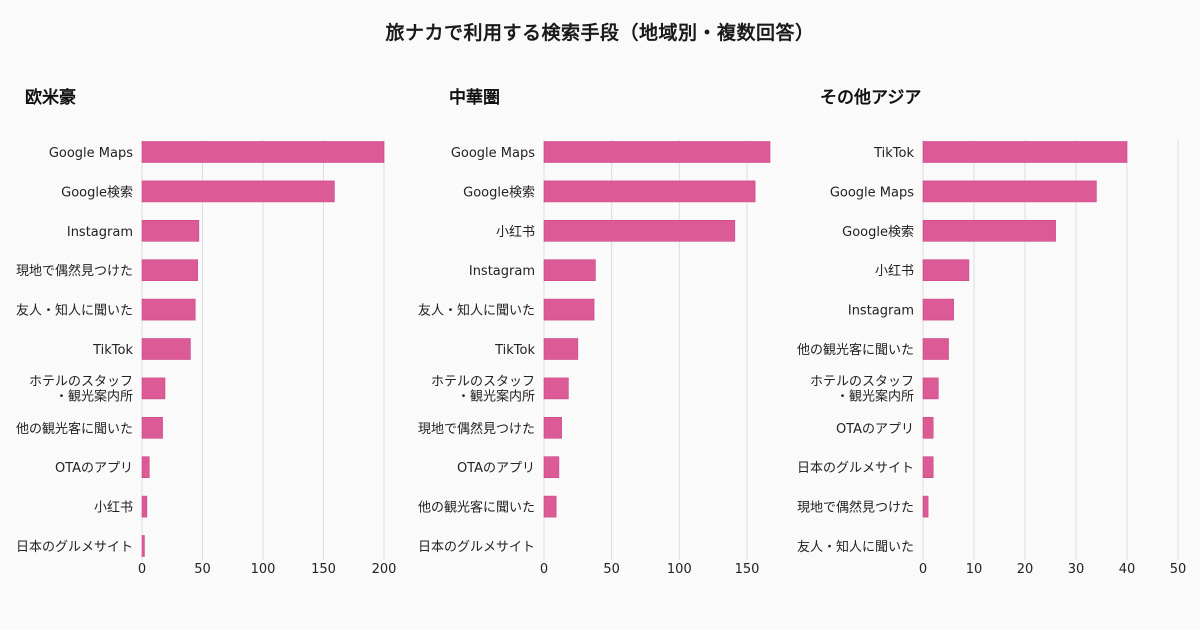 The image size is (1200, 630). Describe the element at coordinates (1025, 569) in the screenshot. I see `x-tick-label: 20` at that location.